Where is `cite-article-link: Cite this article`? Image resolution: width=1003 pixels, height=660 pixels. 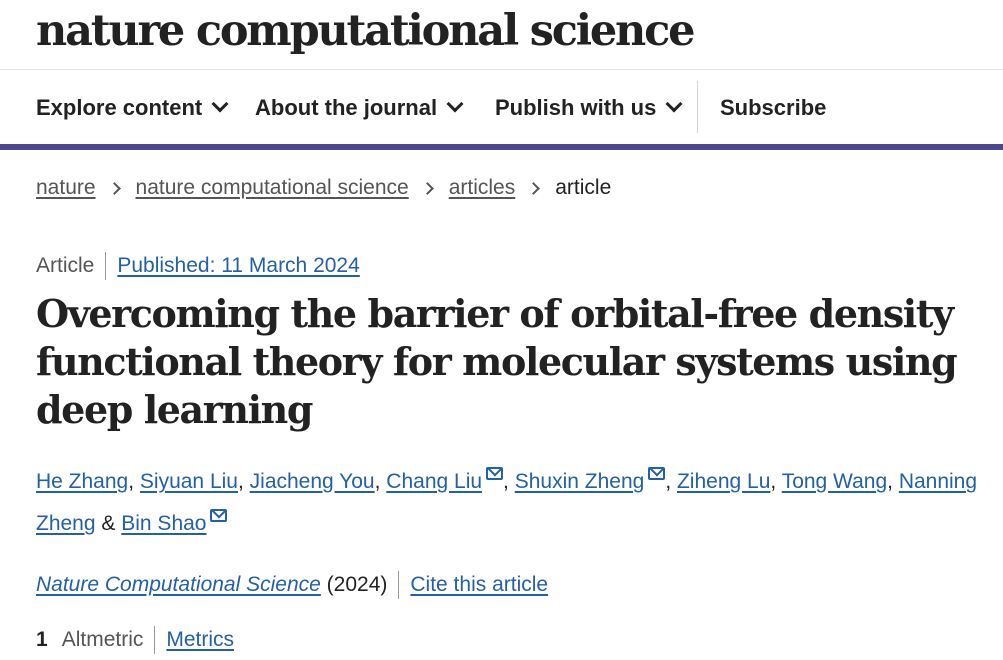
cite-article-link: Cite this article is located at coordinates (479, 584).